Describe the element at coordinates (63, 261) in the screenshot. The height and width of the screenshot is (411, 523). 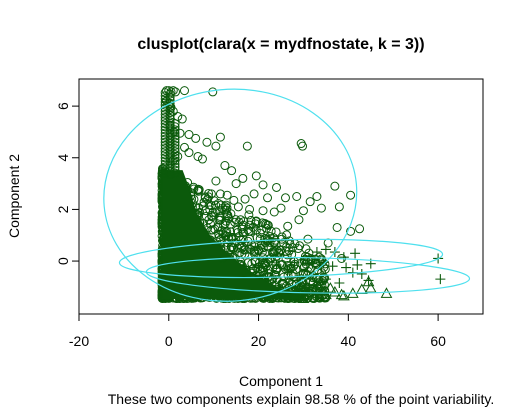
I see `y-tick-label: 0` at that location.